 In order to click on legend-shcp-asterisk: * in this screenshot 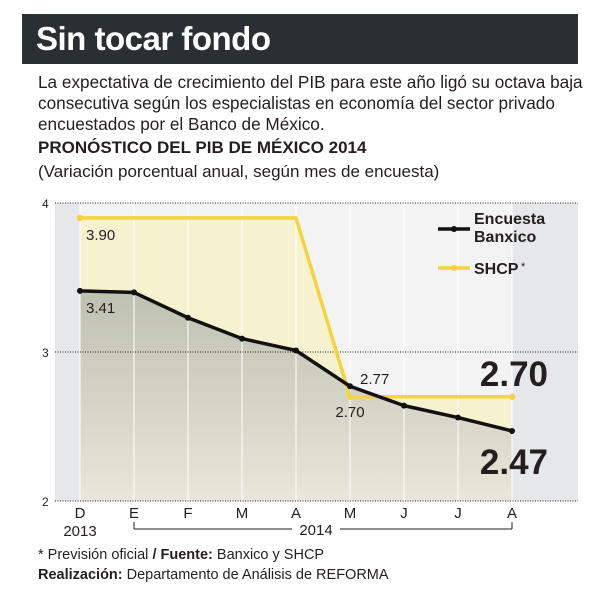, I will do `click(523, 267)`.